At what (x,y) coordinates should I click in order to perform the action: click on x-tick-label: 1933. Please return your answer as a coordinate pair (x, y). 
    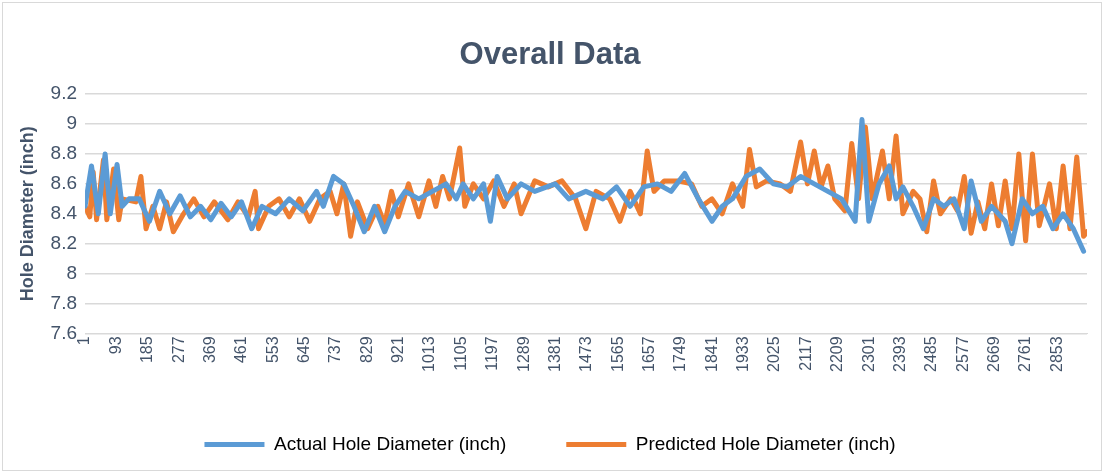
    Looking at the image, I should click on (743, 354).